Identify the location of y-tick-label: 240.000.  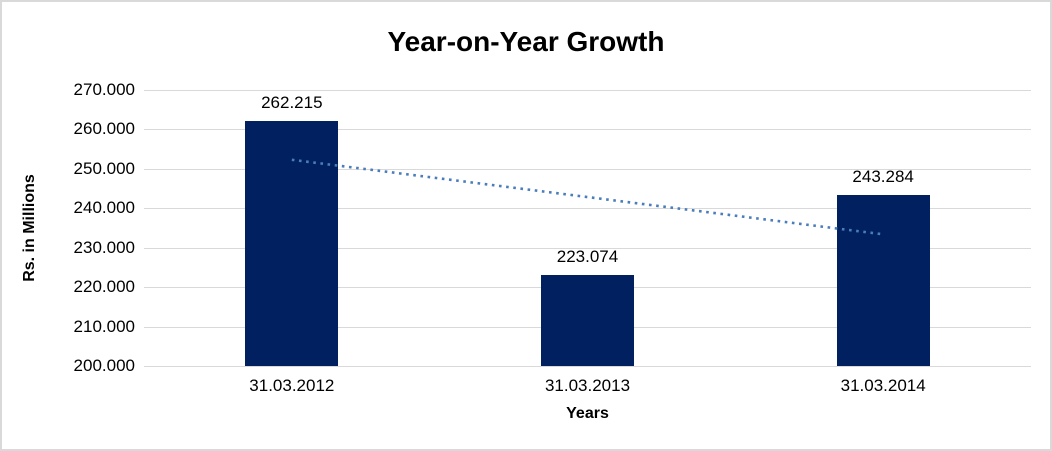
(104, 208).